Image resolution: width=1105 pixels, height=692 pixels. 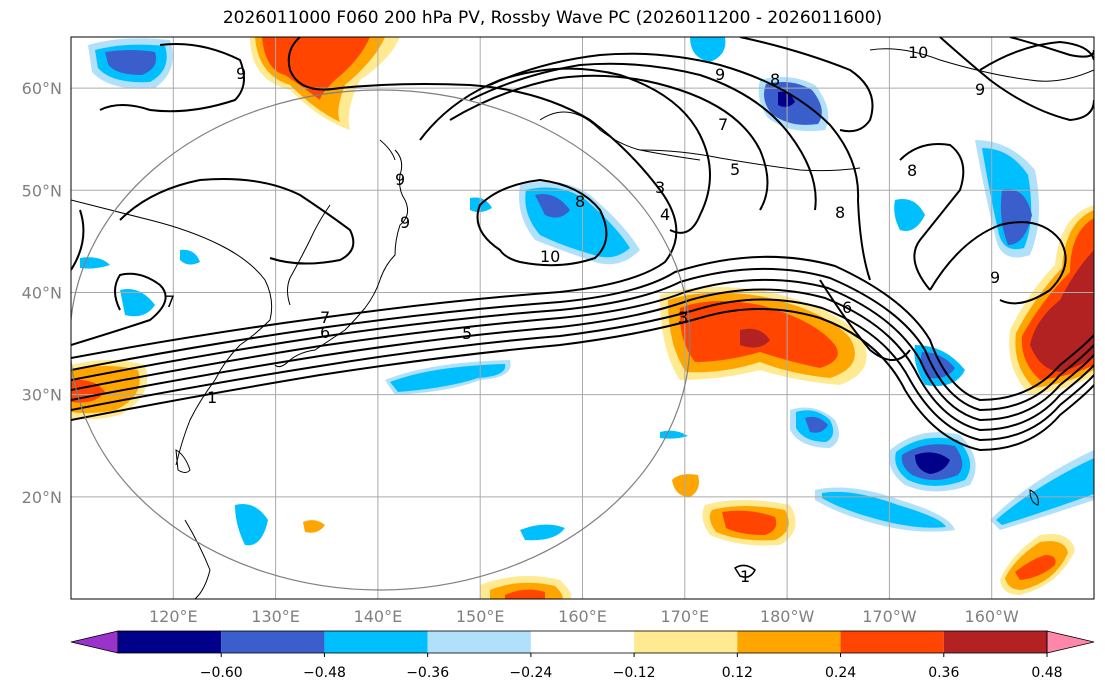 I want to click on colorbar-tick-label: −0.24, so click(x=530, y=673).